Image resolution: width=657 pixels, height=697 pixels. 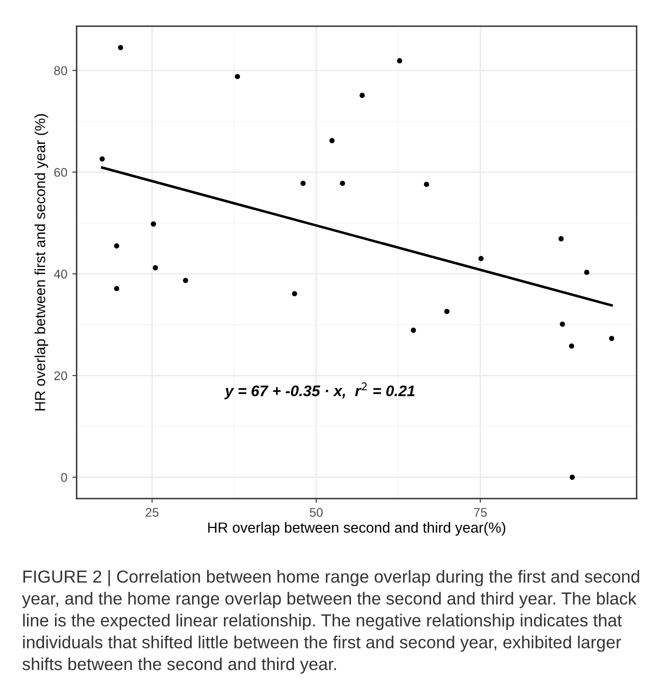 What do you see at coordinates (61, 375) in the screenshot?
I see `y-tick-label: 20` at bounding box center [61, 375].